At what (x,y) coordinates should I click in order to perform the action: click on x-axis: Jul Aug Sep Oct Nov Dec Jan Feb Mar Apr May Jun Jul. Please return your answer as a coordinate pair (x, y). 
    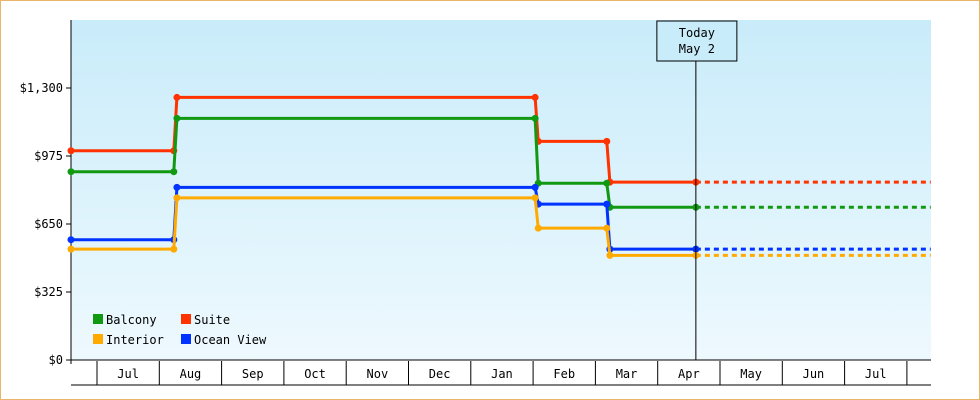
    Looking at the image, I should click on (501, 373).